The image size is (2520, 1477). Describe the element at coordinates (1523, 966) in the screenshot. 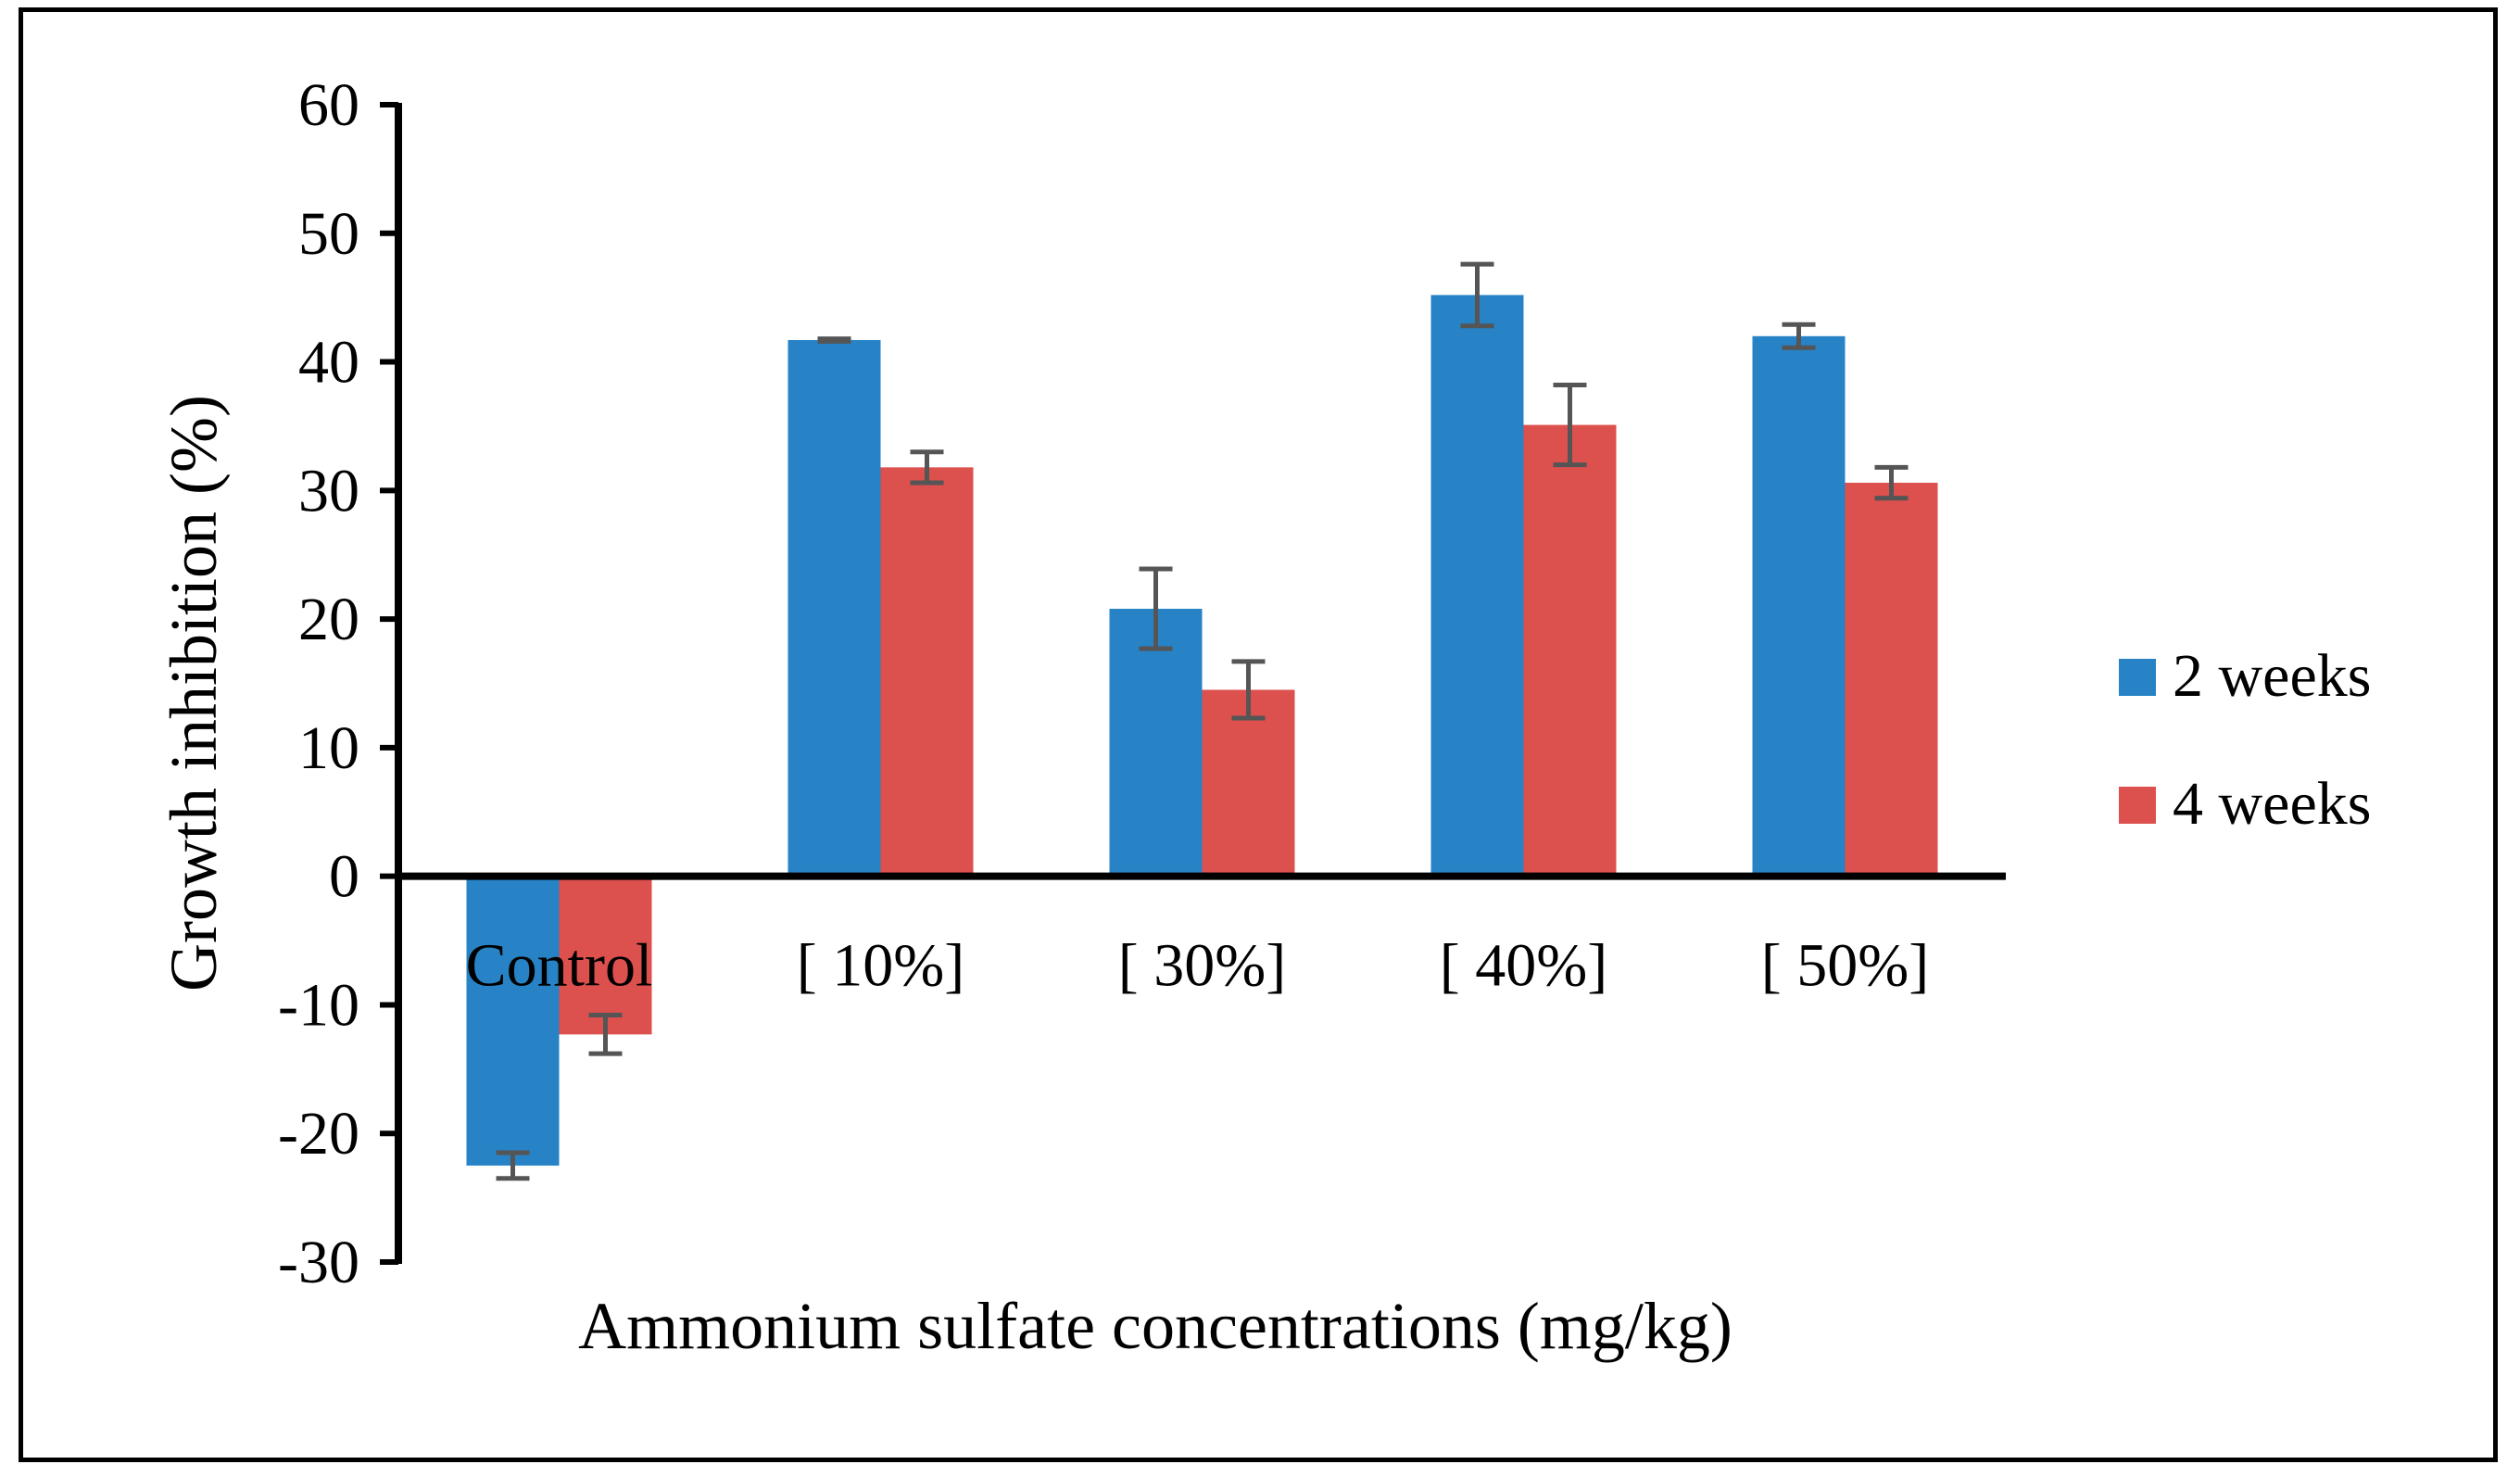

I see `category-label: [ 40%]` at that location.